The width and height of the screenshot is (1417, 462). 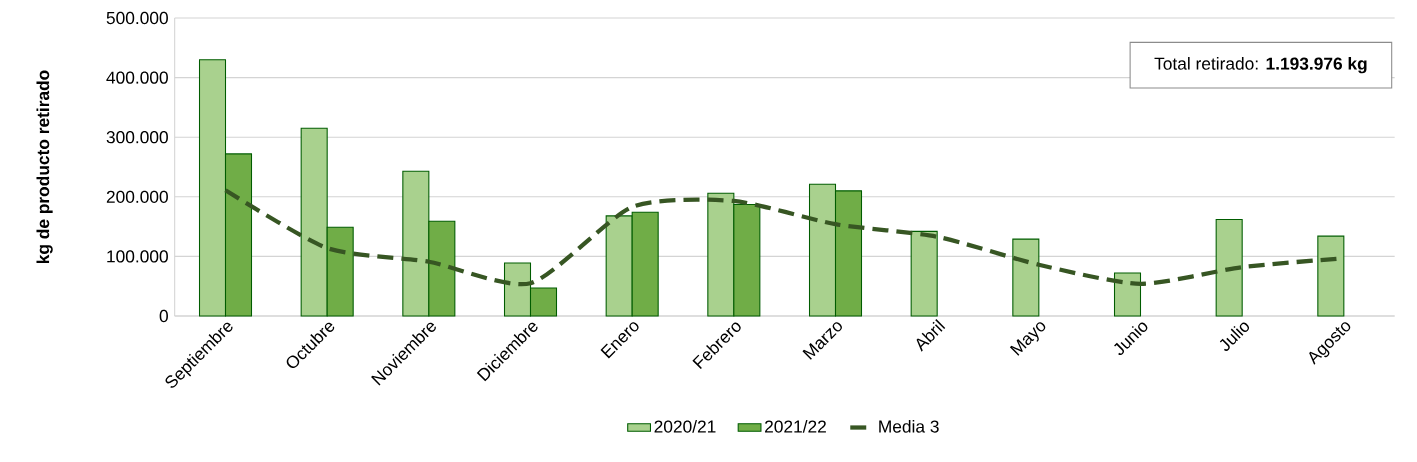 What do you see at coordinates (137, 77) in the screenshot?
I see `y-tick-label: 400.000` at bounding box center [137, 77].